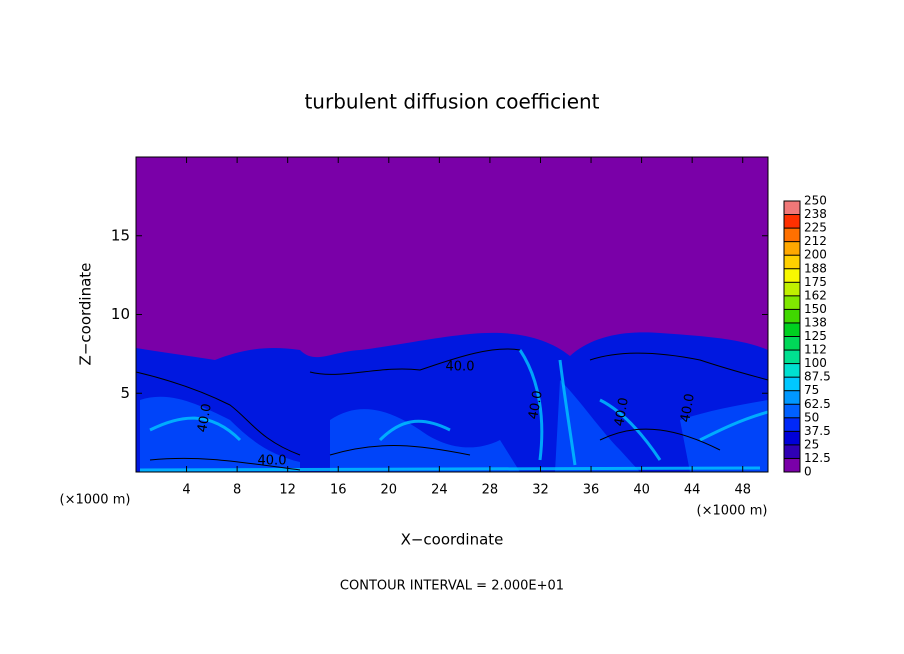 The image size is (904, 654). Describe the element at coordinates (815, 336) in the screenshot. I see `colorbar-label: 125` at that location.